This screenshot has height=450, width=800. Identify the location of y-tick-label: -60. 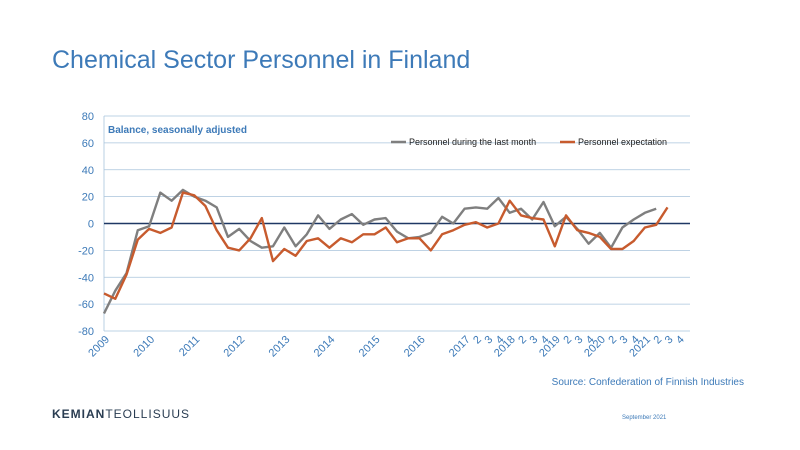
(86, 305).